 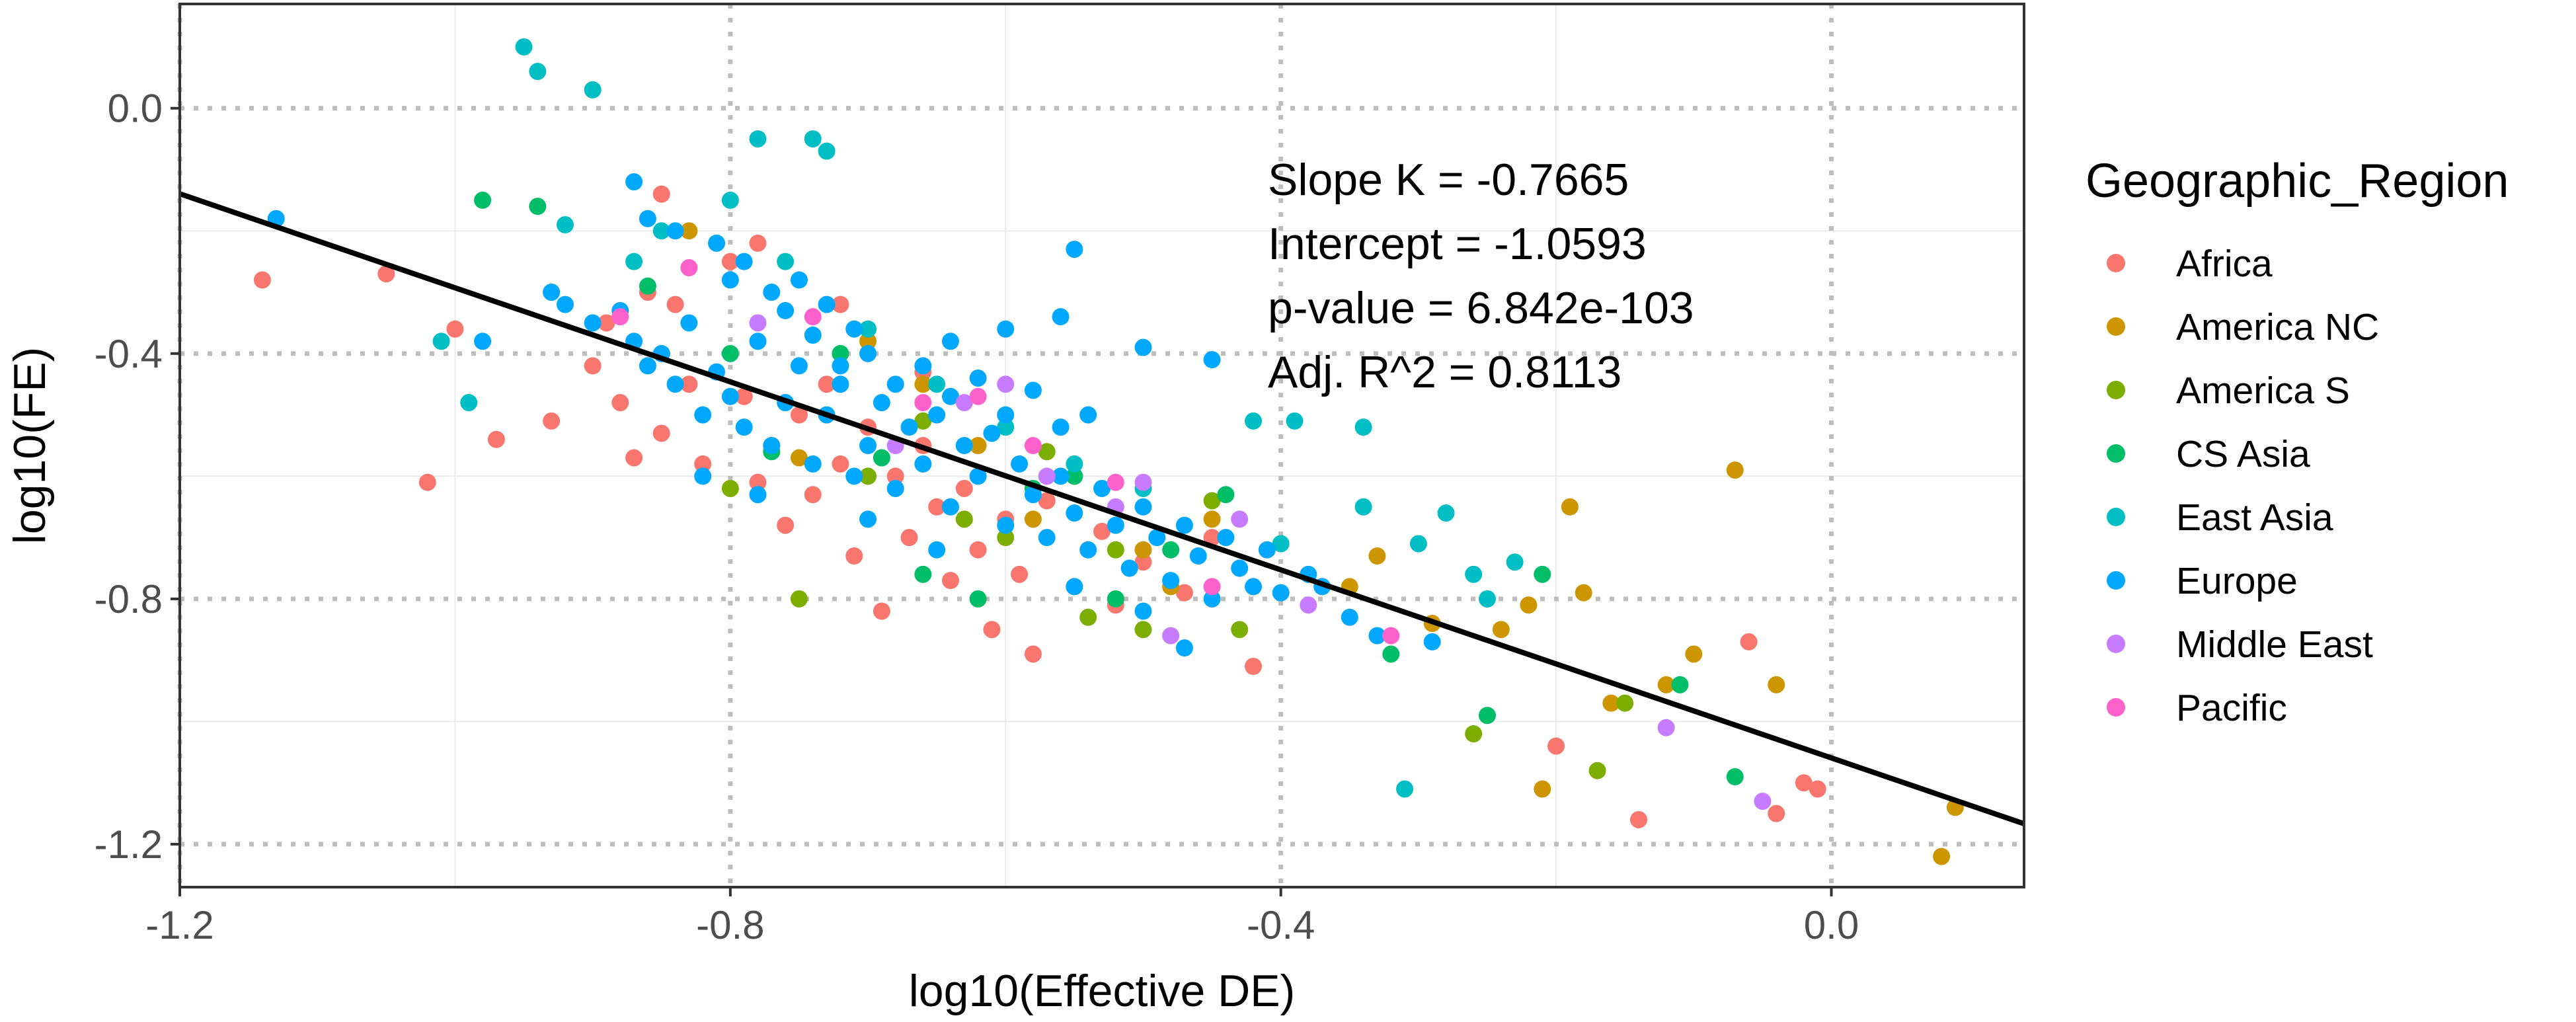 I want to click on legend-key-east-asia, so click(x=2116, y=517).